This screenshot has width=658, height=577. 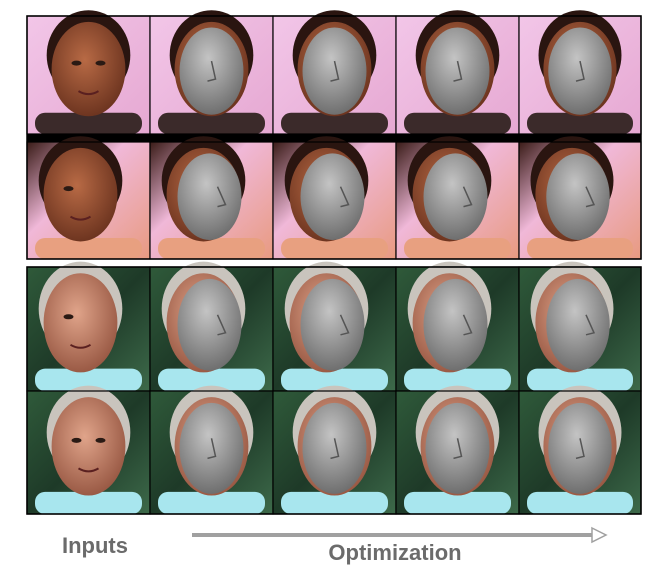 What do you see at coordinates (95, 545) in the screenshot?
I see `inputs-label: Inputs` at bounding box center [95, 545].